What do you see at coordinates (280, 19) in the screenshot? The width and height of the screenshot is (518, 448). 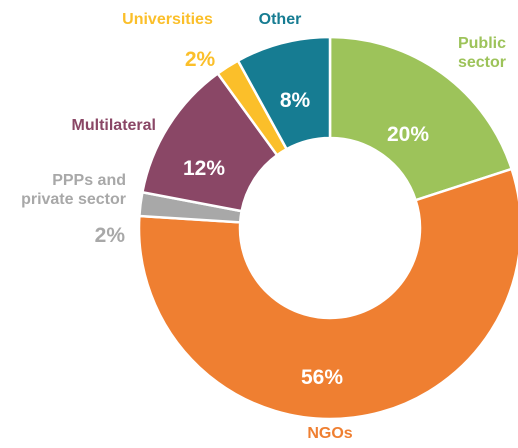 I see `slice-label: Other` at bounding box center [280, 19].